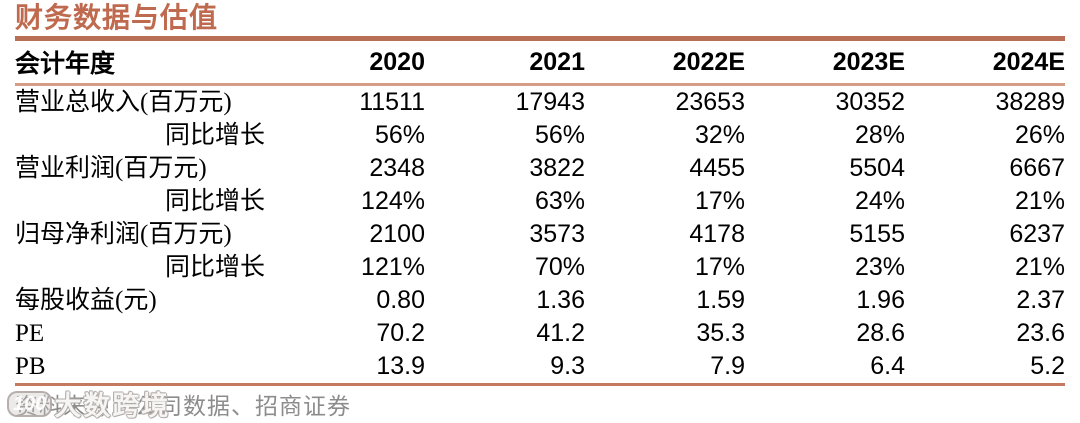 This screenshot has width=1080, height=423. What do you see at coordinates (877, 168) in the screenshot?
I see `table-cell: 5504` at bounding box center [877, 168].